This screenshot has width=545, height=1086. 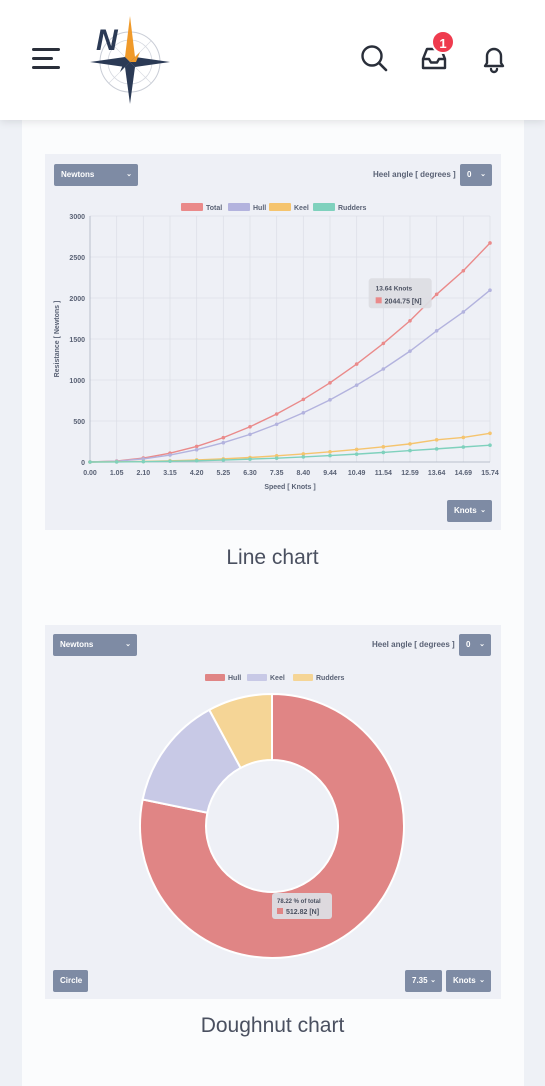 I want to click on force-unit-value: Newtons, so click(x=78, y=174).